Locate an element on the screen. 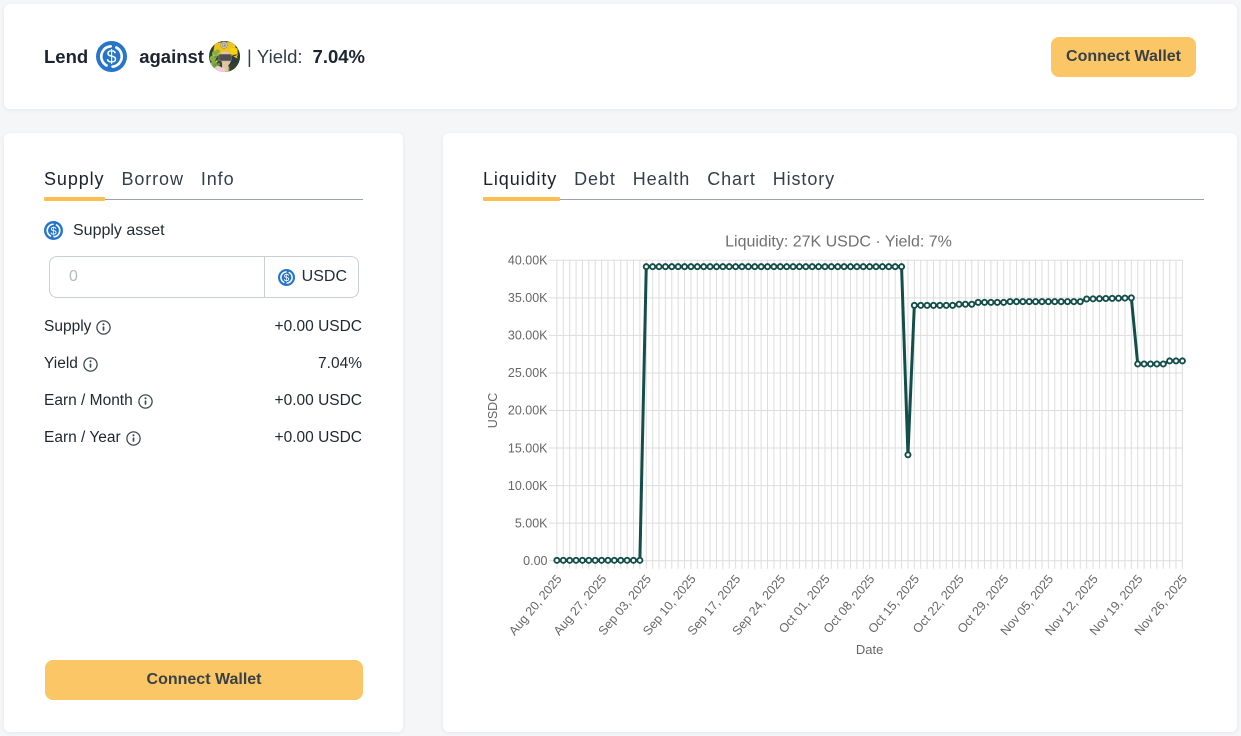 The width and height of the screenshot is (1241, 736). svg-text: 10.00K is located at coordinates (528, 486).